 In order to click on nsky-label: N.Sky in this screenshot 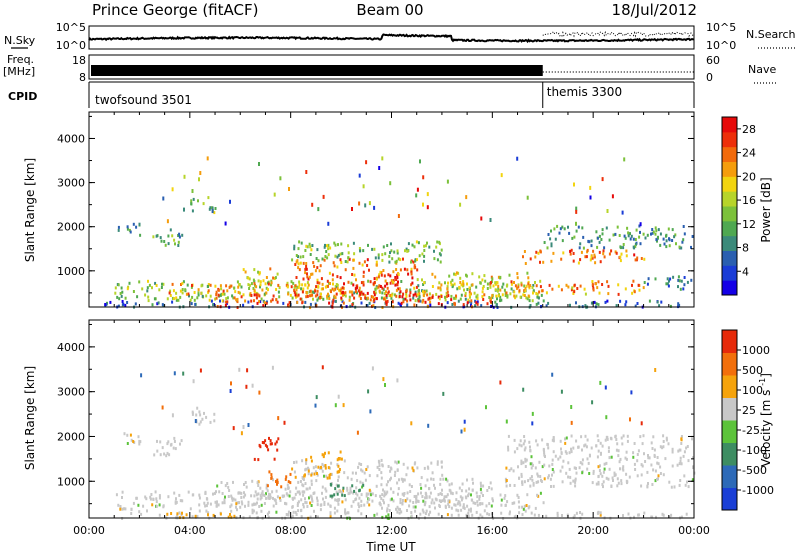, I will do `click(20, 40)`.